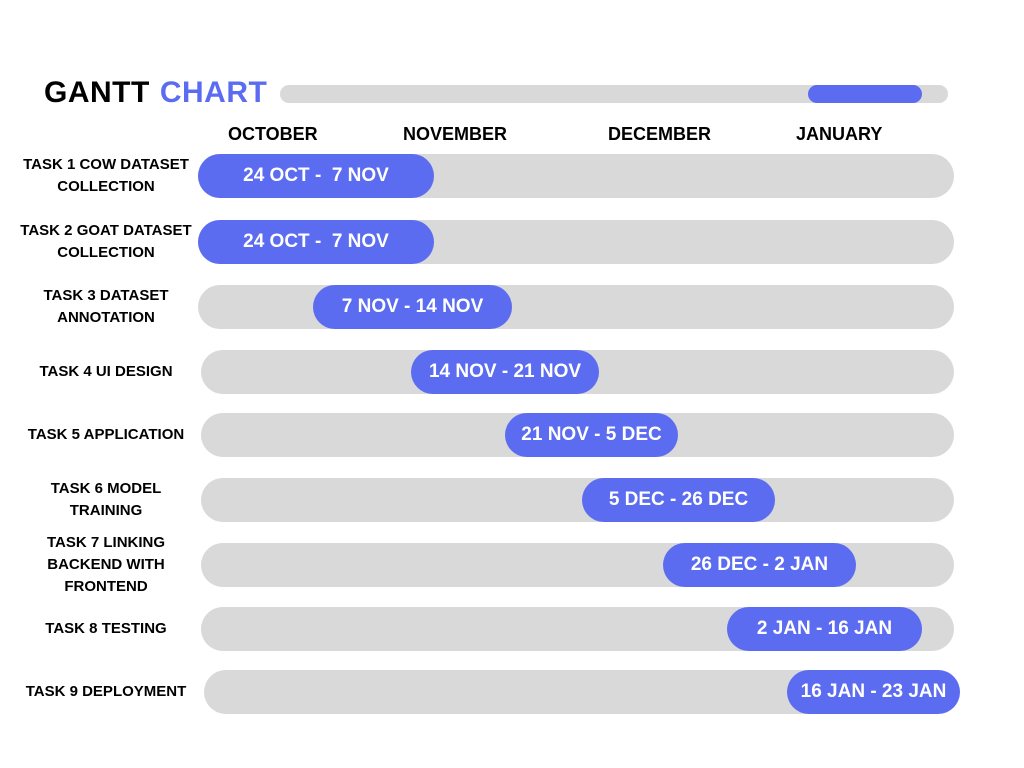 Image resolution: width=1024 pixels, height=768 pixels. What do you see at coordinates (155, 93) in the screenshot?
I see `chart-title: GANTT CHART` at bounding box center [155, 93].